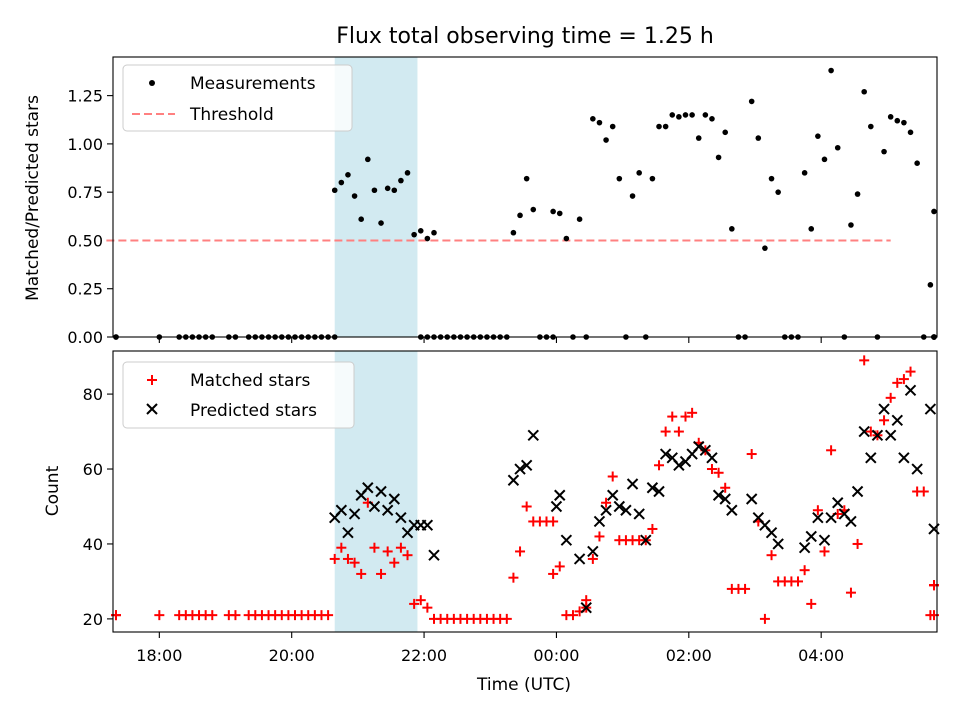  Describe the element at coordinates (525, 36) in the screenshot. I see `chart-title: Flux total observing time = 1.25 h` at that location.